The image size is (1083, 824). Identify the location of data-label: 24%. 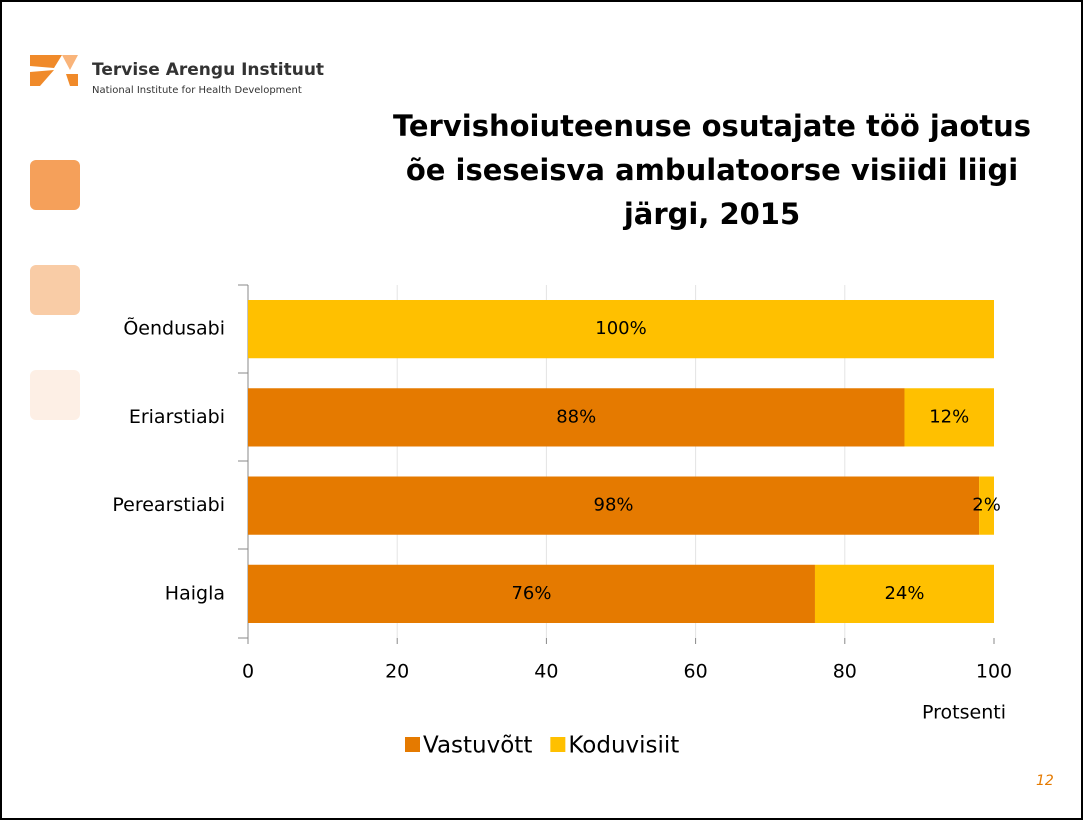
(904, 593).